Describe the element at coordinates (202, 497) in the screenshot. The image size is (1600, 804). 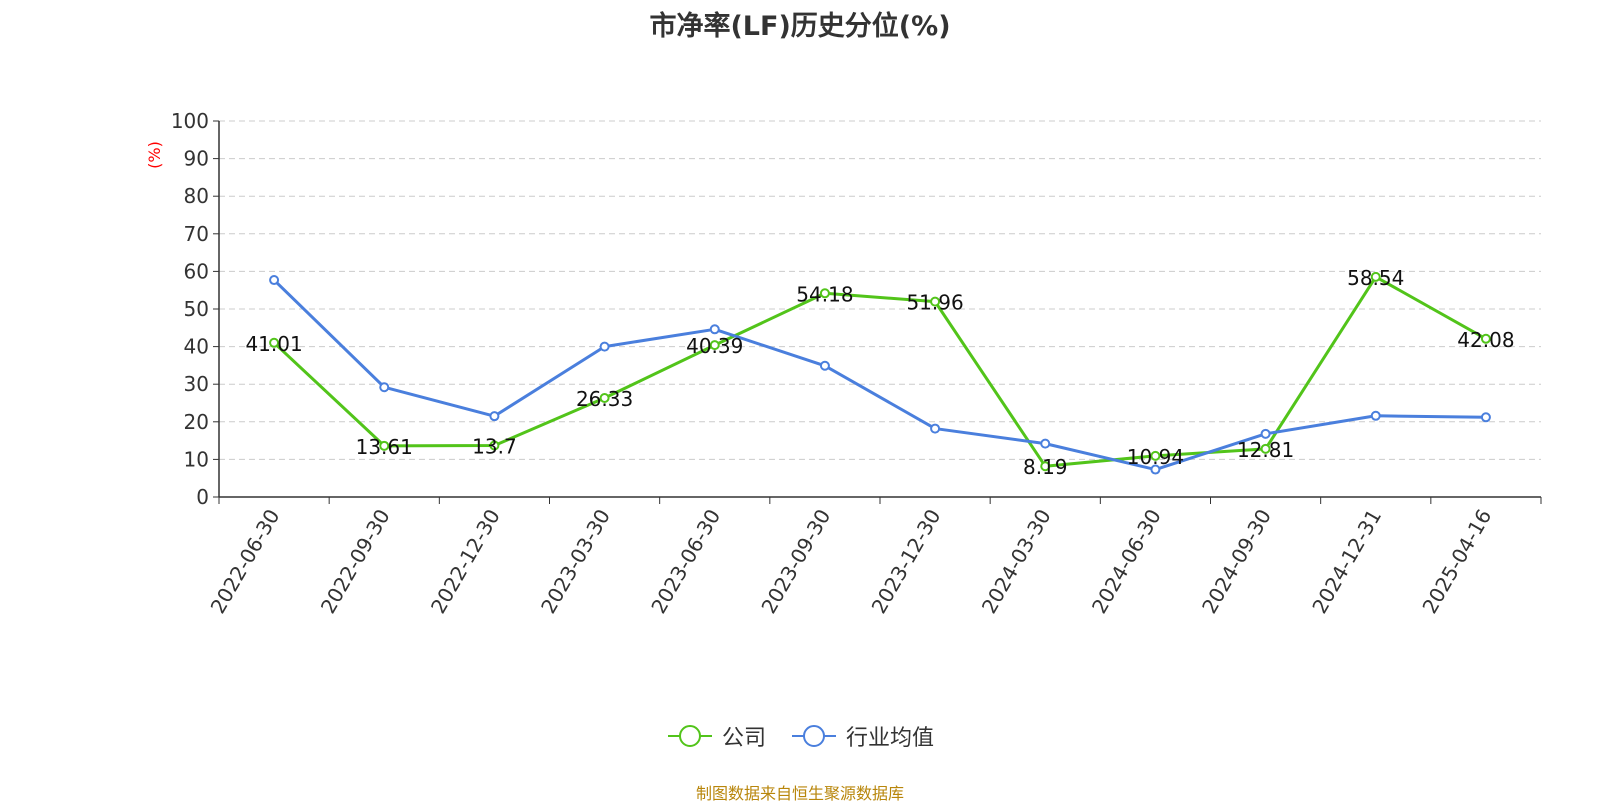
I see `y-tick-label: 0` at that location.